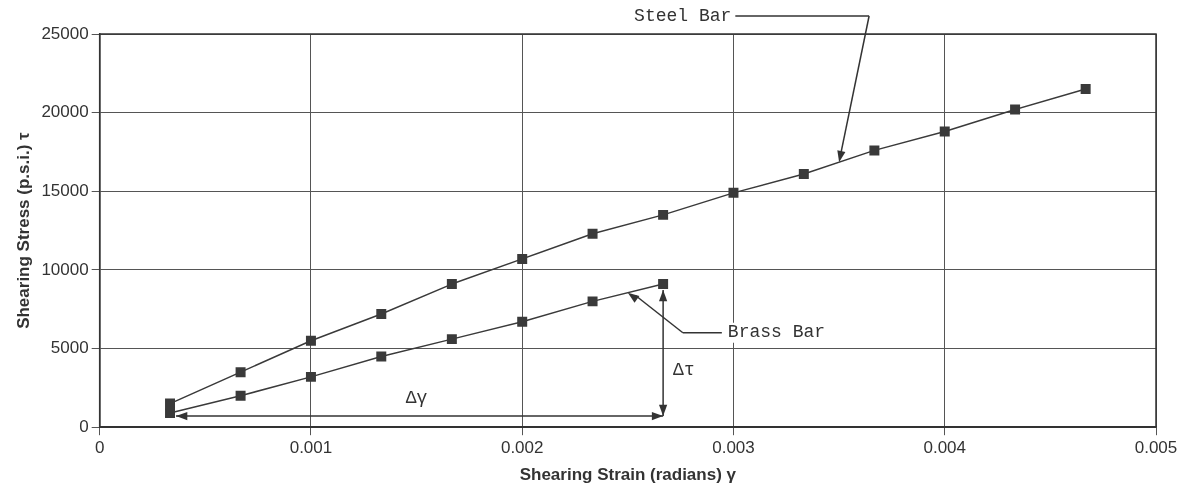 The height and width of the screenshot is (494, 1196). I want to click on x-tick-label: 0.005, so click(1156, 448).